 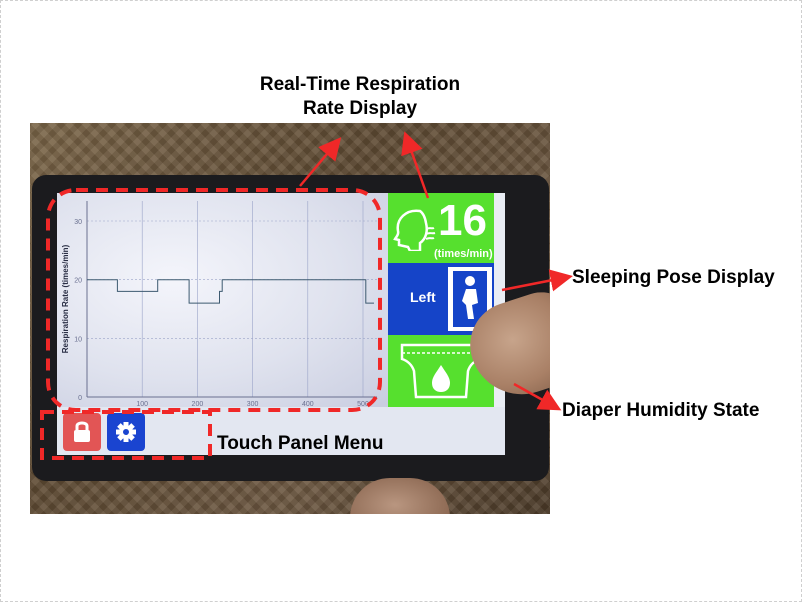 What do you see at coordinates (65, 298) in the screenshot?
I see `y-axis-label: Respiration Rate (times/min)` at bounding box center [65, 298].